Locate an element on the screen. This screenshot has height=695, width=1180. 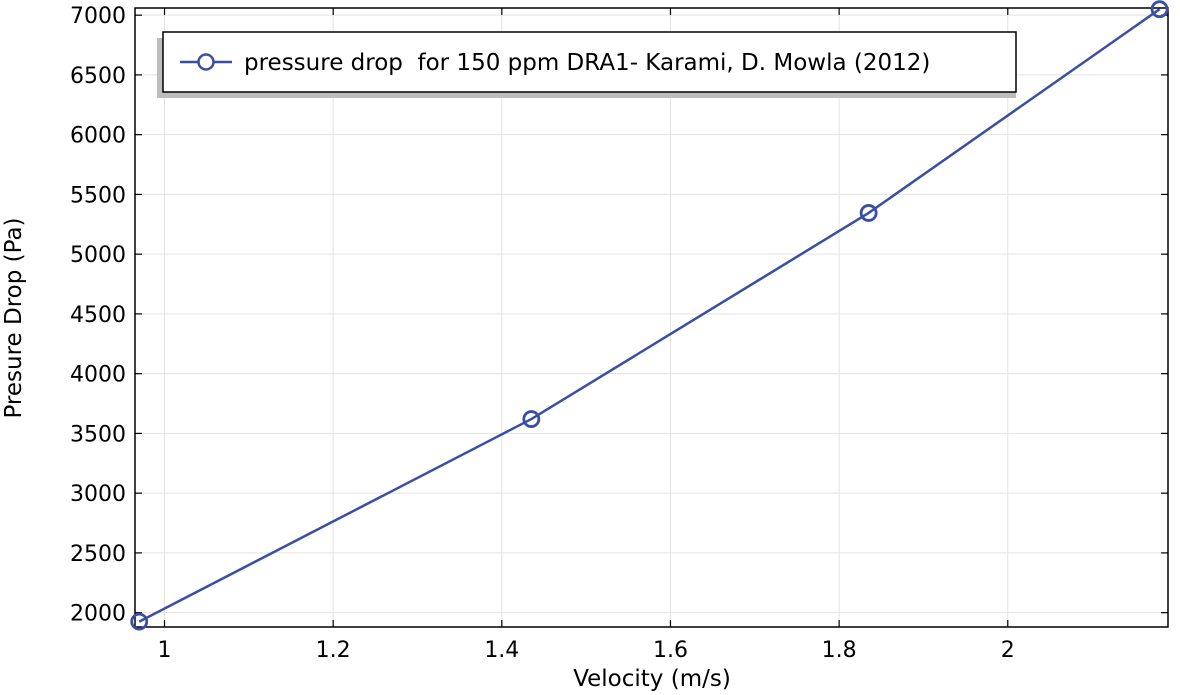
x-axis-title: Velocity (m/s) is located at coordinates (652, 679).